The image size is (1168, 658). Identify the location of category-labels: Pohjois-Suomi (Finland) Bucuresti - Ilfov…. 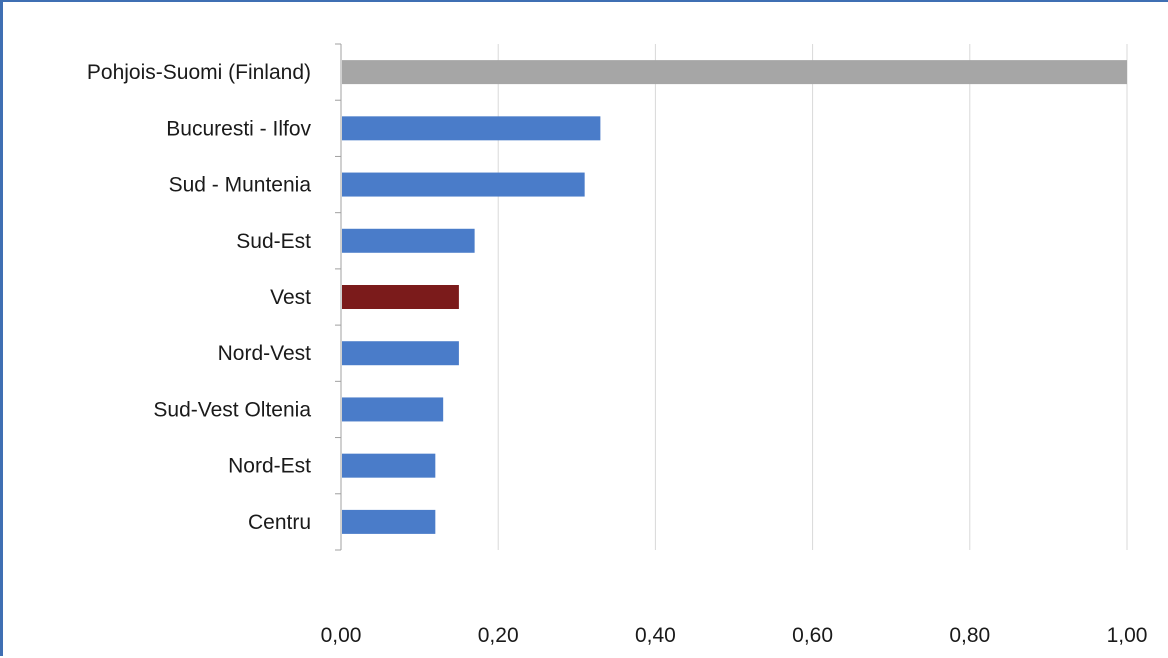
(199, 297).